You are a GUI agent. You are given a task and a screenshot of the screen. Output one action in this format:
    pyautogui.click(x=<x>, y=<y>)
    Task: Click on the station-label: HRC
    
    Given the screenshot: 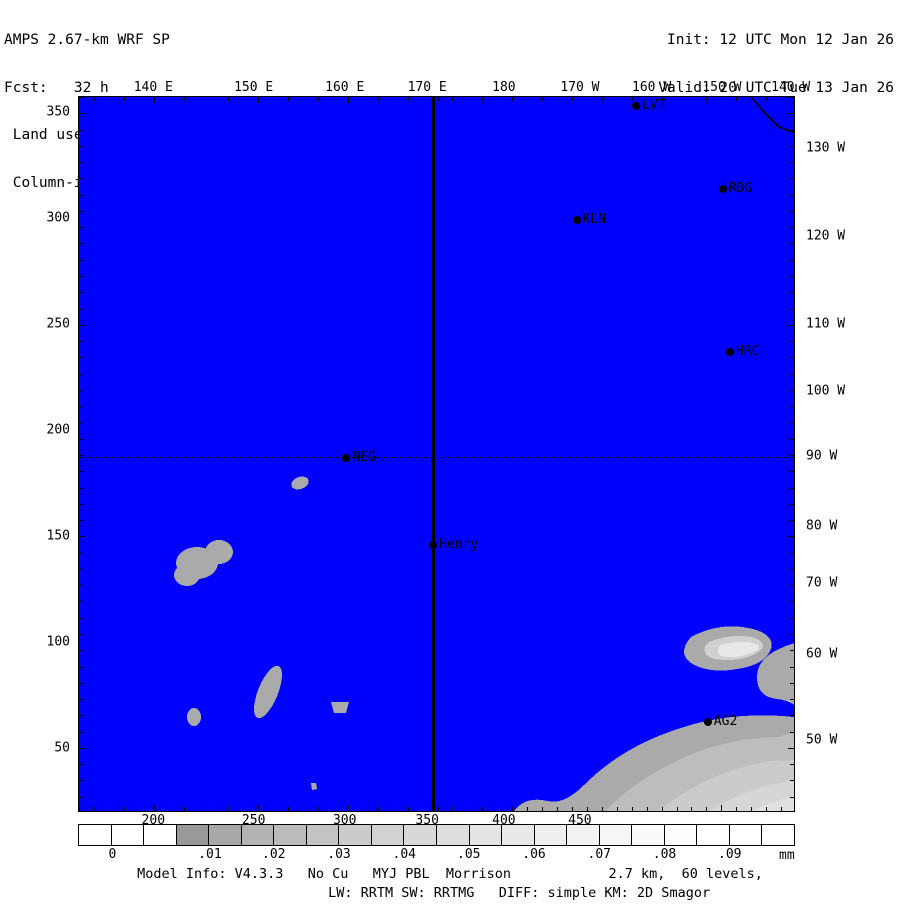 What is the action you would take?
    pyautogui.click(x=748, y=351)
    